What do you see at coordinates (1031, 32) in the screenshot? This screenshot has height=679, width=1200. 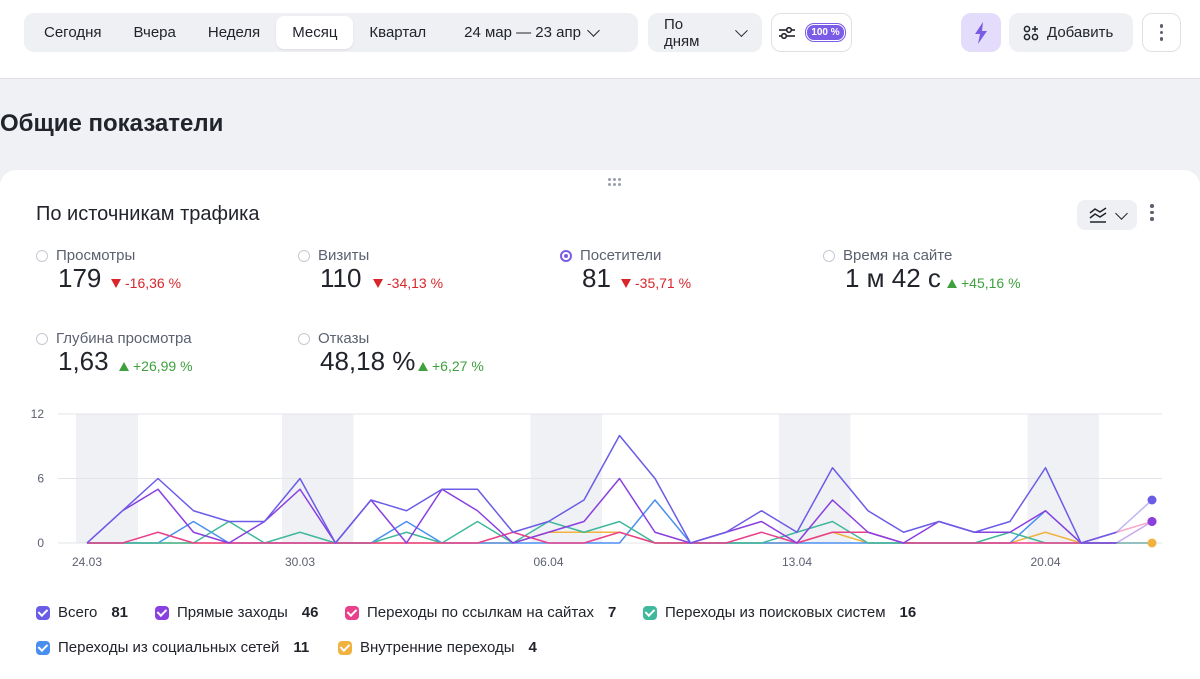 I see `widgets-add-icon` at bounding box center [1031, 32].